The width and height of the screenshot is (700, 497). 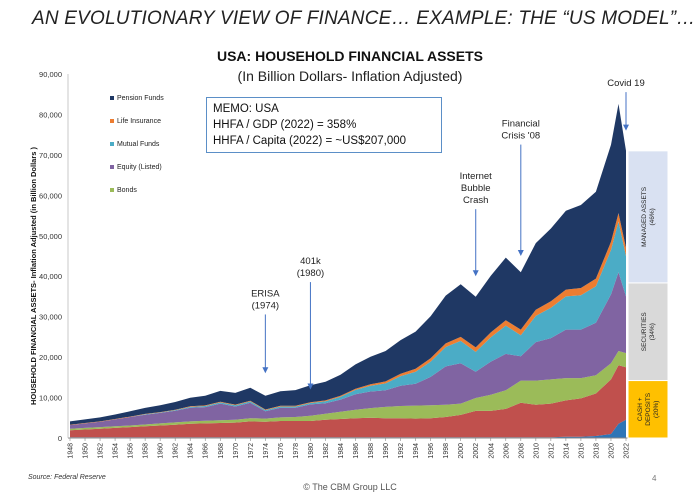 What do you see at coordinates (491, 451) in the screenshot?
I see `x-tick-label: 2004` at bounding box center [491, 451].